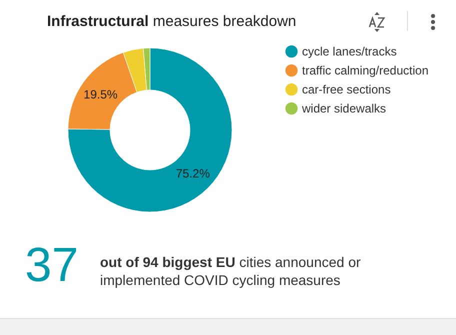 The height and width of the screenshot is (335, 456). Describe the element at coordinates (171, 21) in the screenshot. I see `chart-title: Infrastructural measures breakdown` at that location.